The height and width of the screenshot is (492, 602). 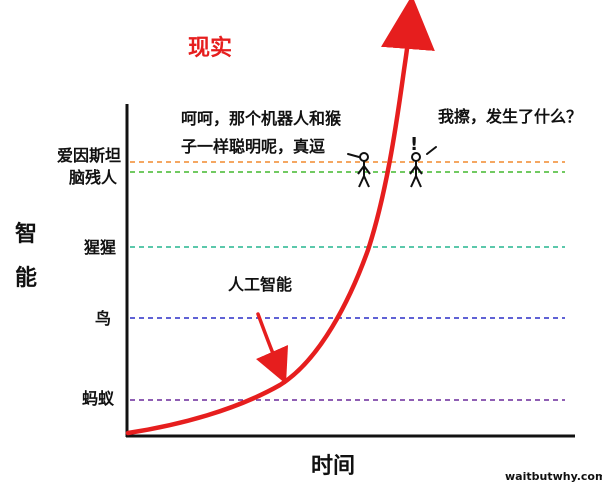 What do you see at coordinates (431, 150) in the screenshot?
I see `right-speech-tail` at bounding box center [431, 150].